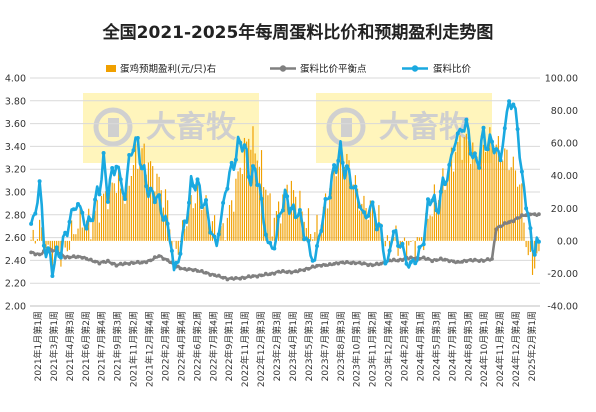  What do you see at coordinates (564, 209) in the screenshot?
I see `y-right-tick-label: 20.00` at bounding box center [564, 209].